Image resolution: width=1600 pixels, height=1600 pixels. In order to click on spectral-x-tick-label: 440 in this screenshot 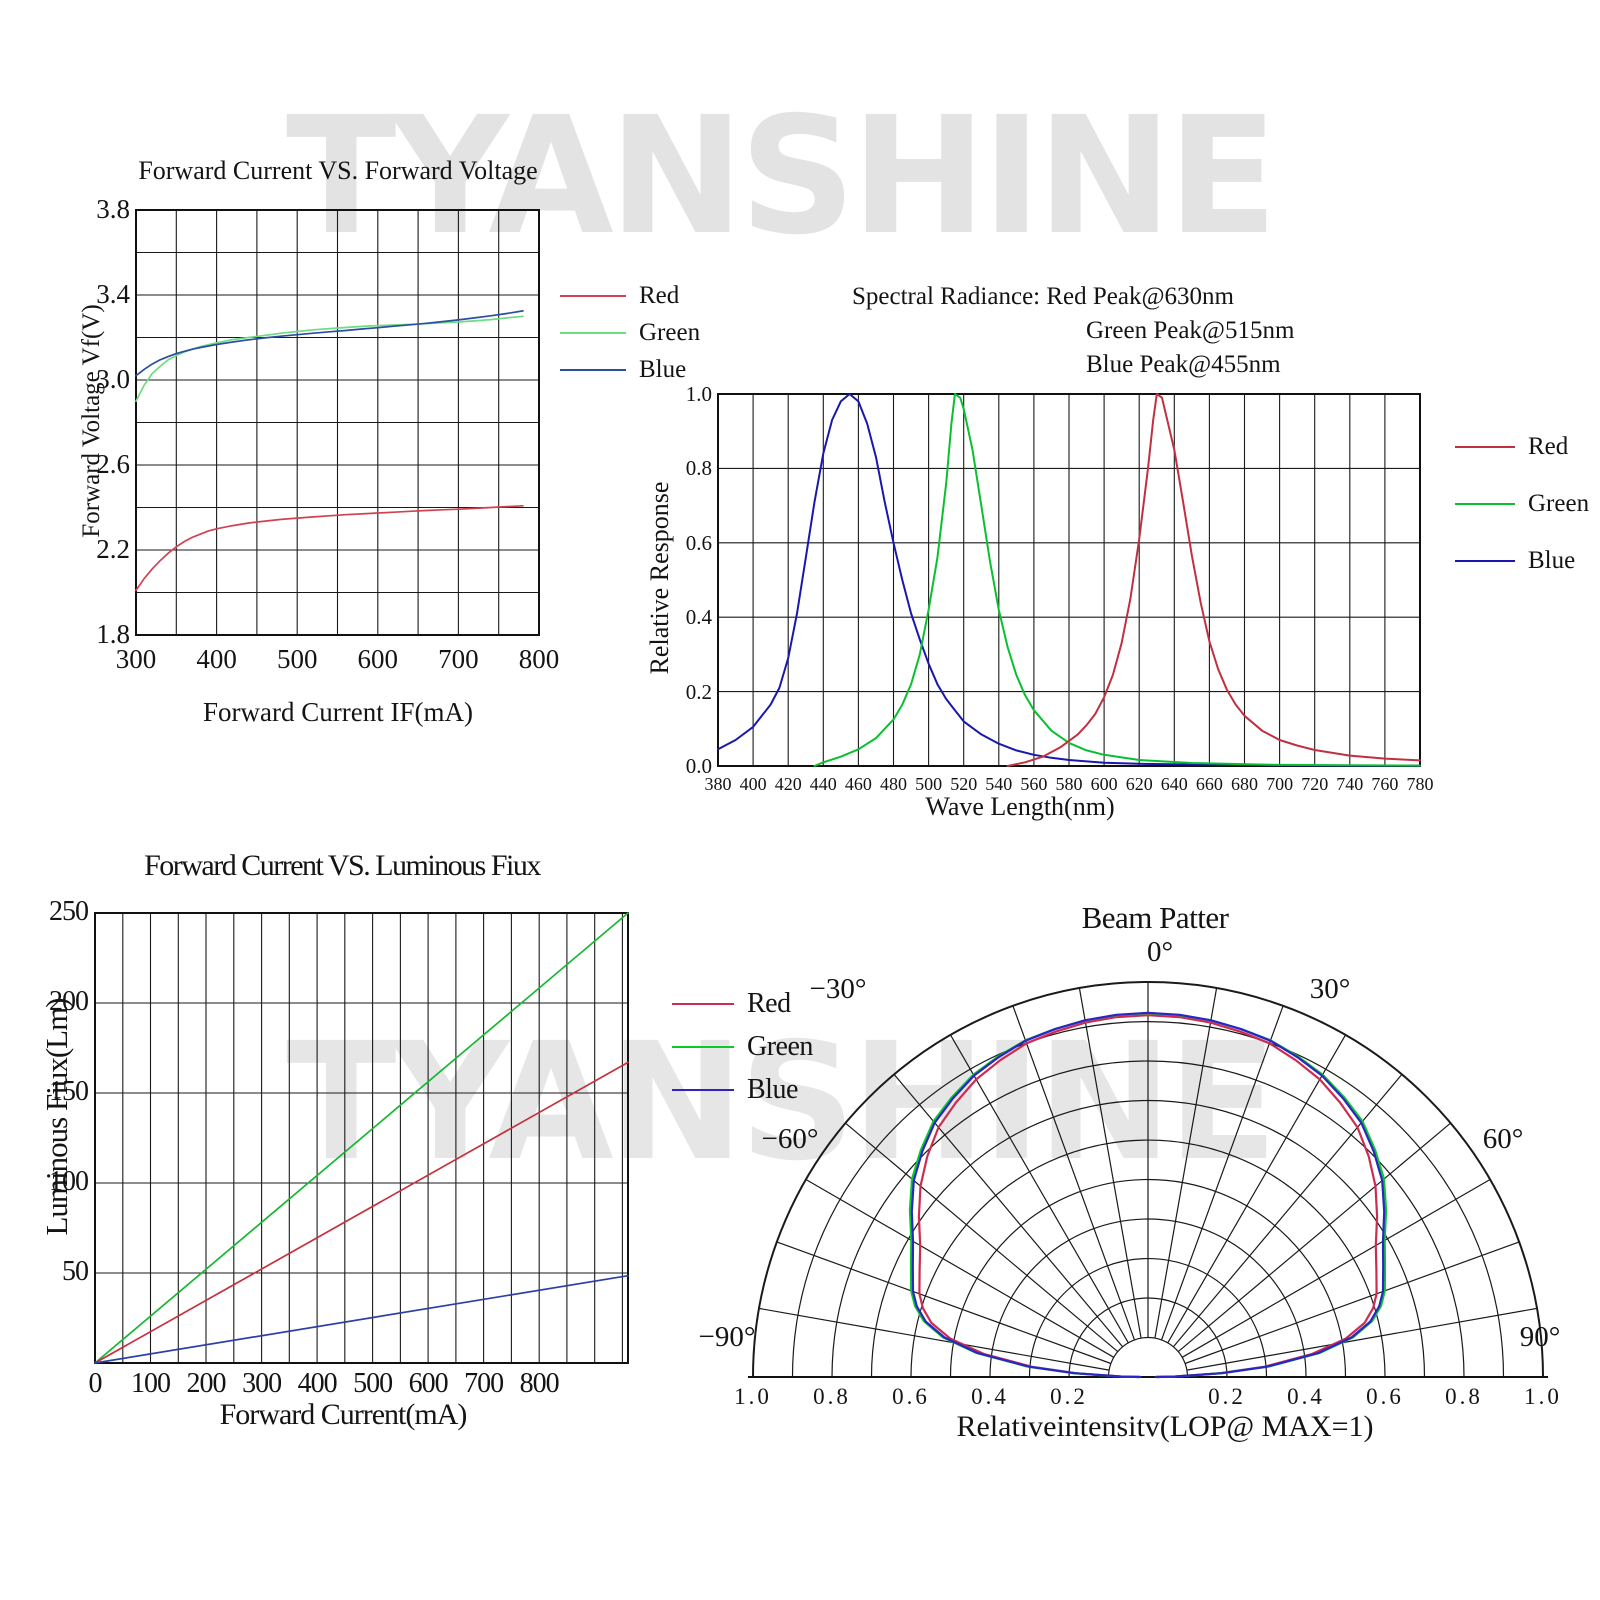, I will do `click(823, 784)`.